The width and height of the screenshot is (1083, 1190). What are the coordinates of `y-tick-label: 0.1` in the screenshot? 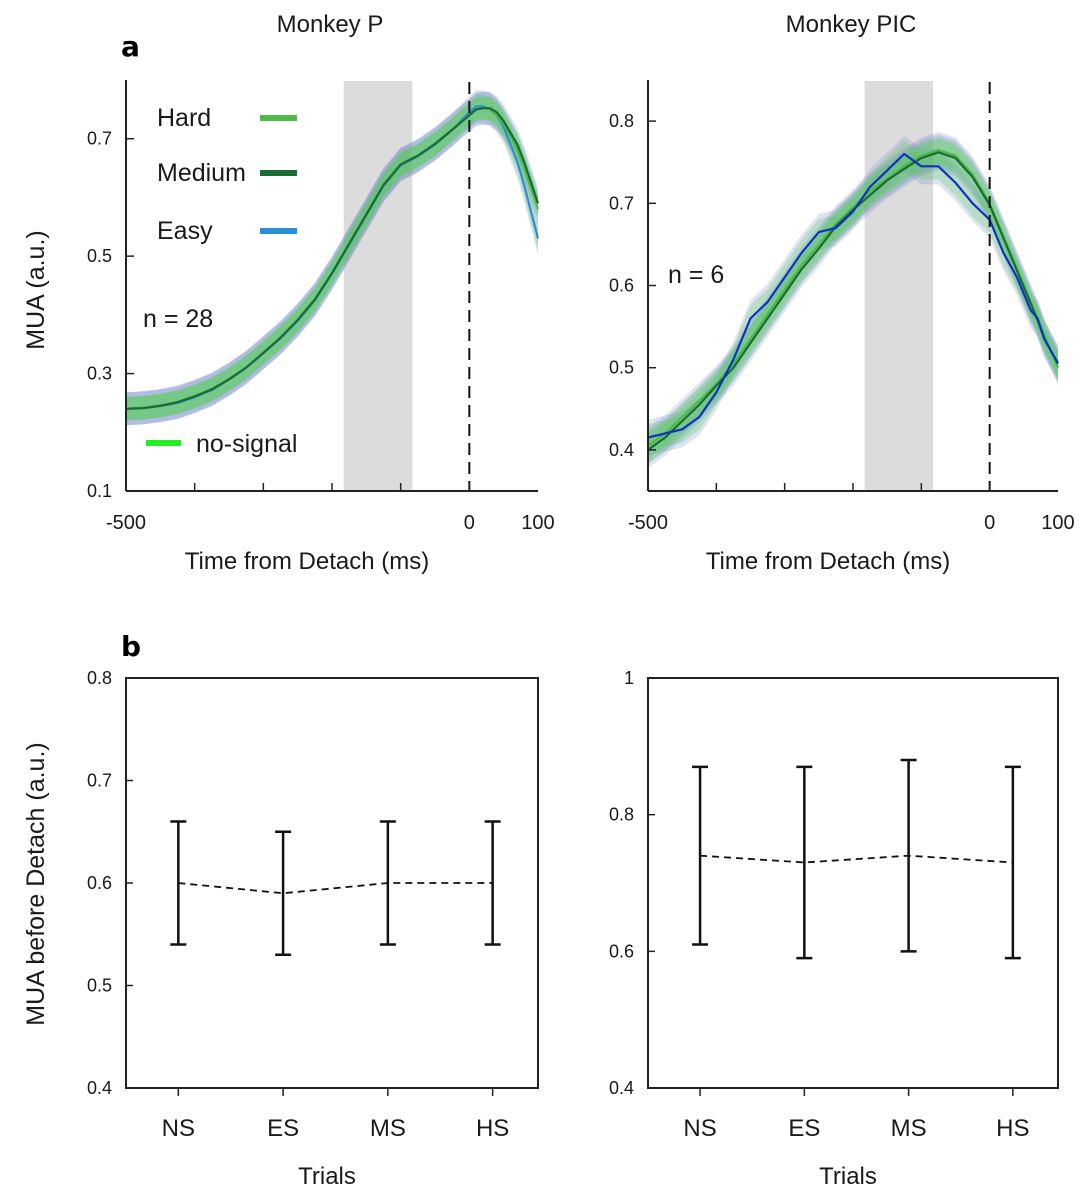 It's located at (99, 491).